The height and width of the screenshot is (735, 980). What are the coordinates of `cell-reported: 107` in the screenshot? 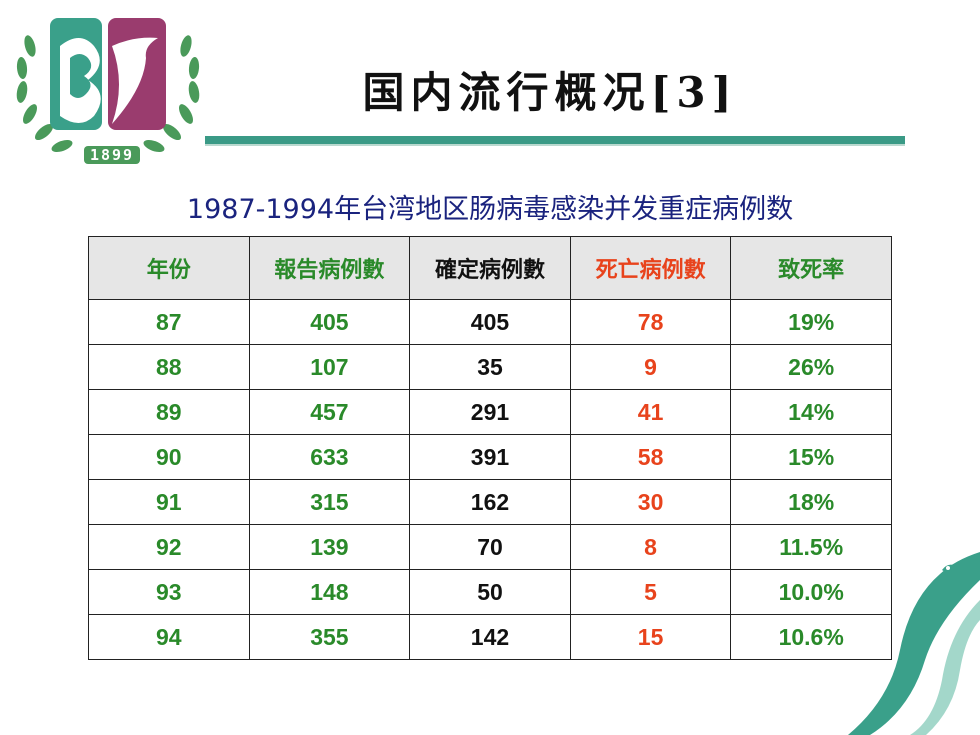 It's located at (329, 367).